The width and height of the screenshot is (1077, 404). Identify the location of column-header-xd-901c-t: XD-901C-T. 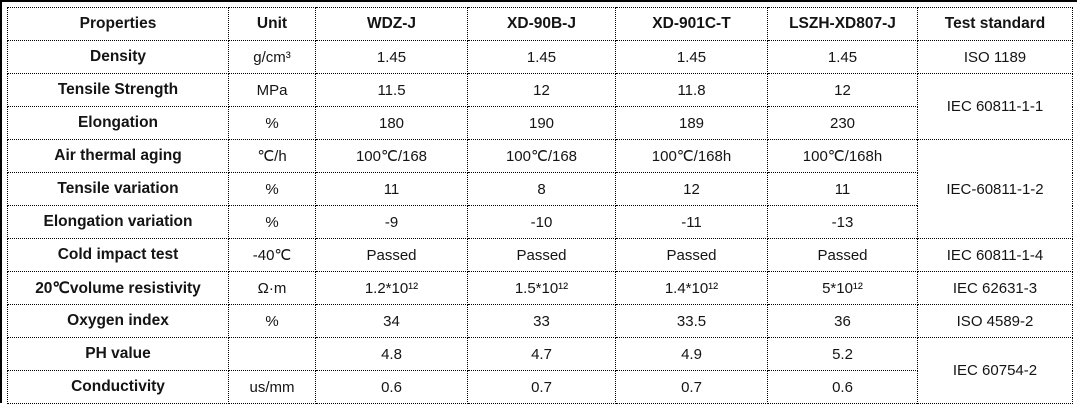
(691, 24).